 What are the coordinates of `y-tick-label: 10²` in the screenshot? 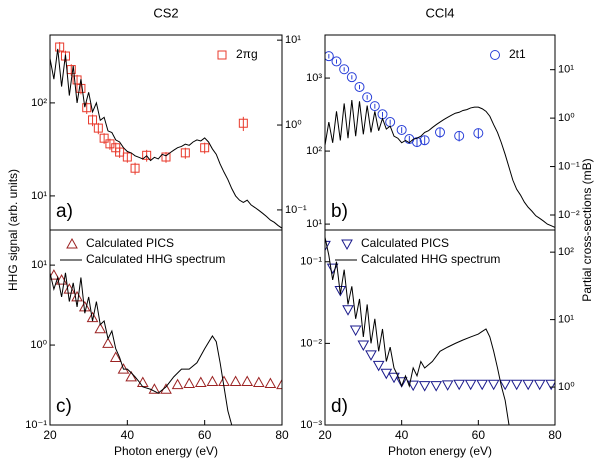 It's located at (39, 103).